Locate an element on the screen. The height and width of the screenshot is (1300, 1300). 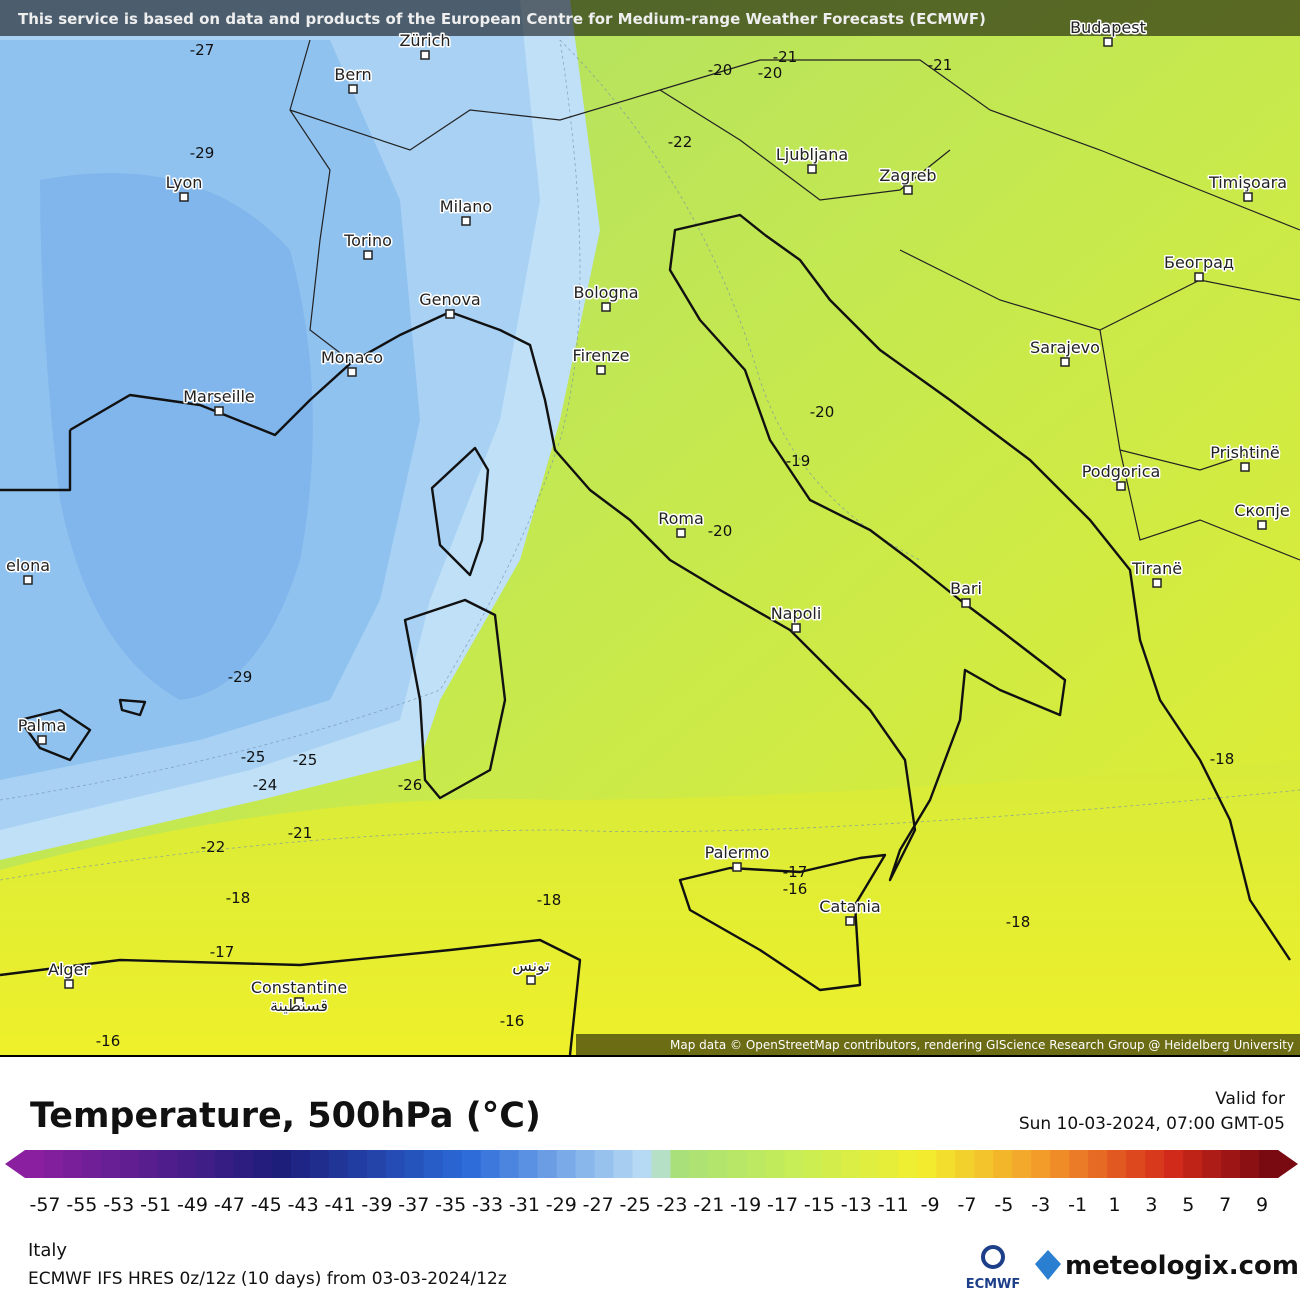
colorbar-tick-label: -1 is located at coordinates (1077, 1205).